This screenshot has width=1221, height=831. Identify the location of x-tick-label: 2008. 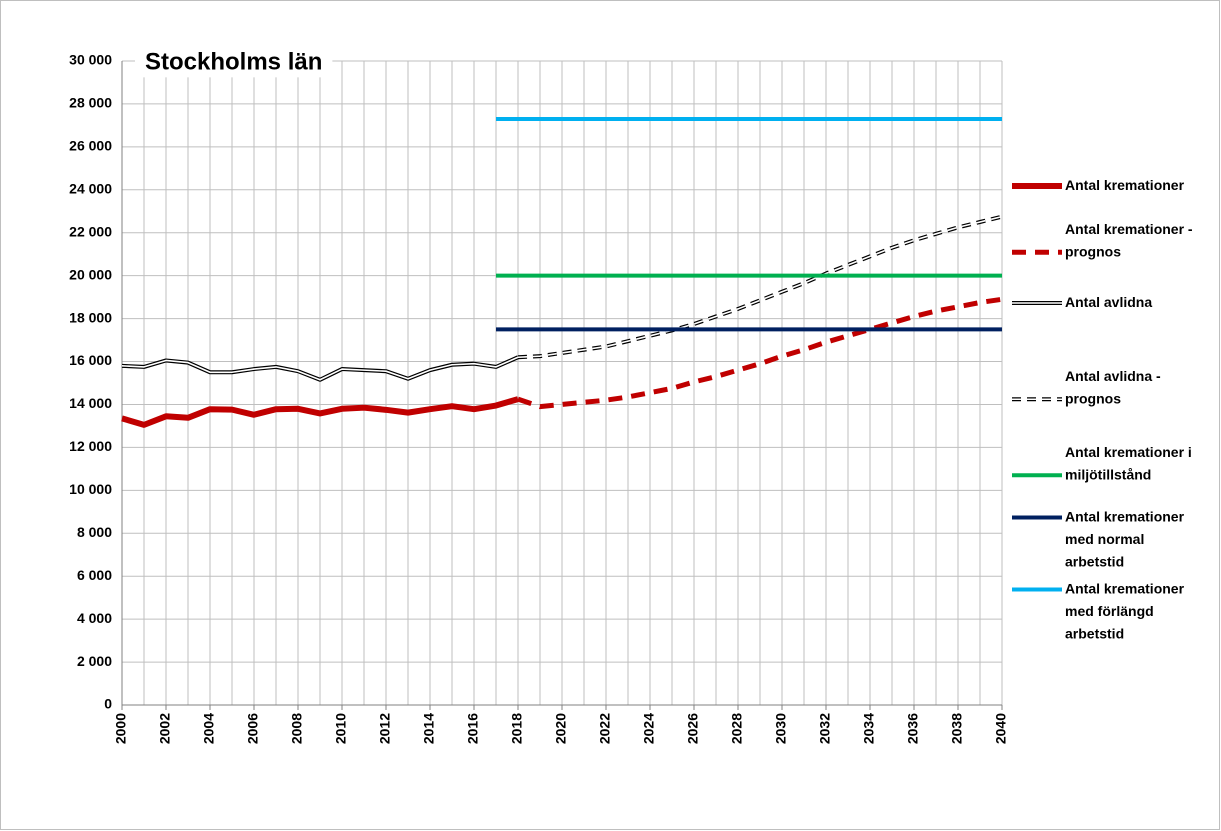
(297, 728).